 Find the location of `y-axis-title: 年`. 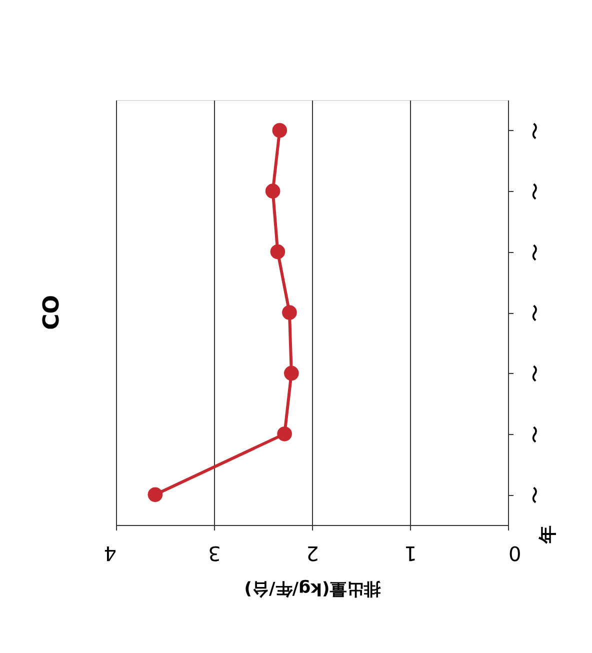

y-axis-title: 年 is located at coordinates (548, 535).